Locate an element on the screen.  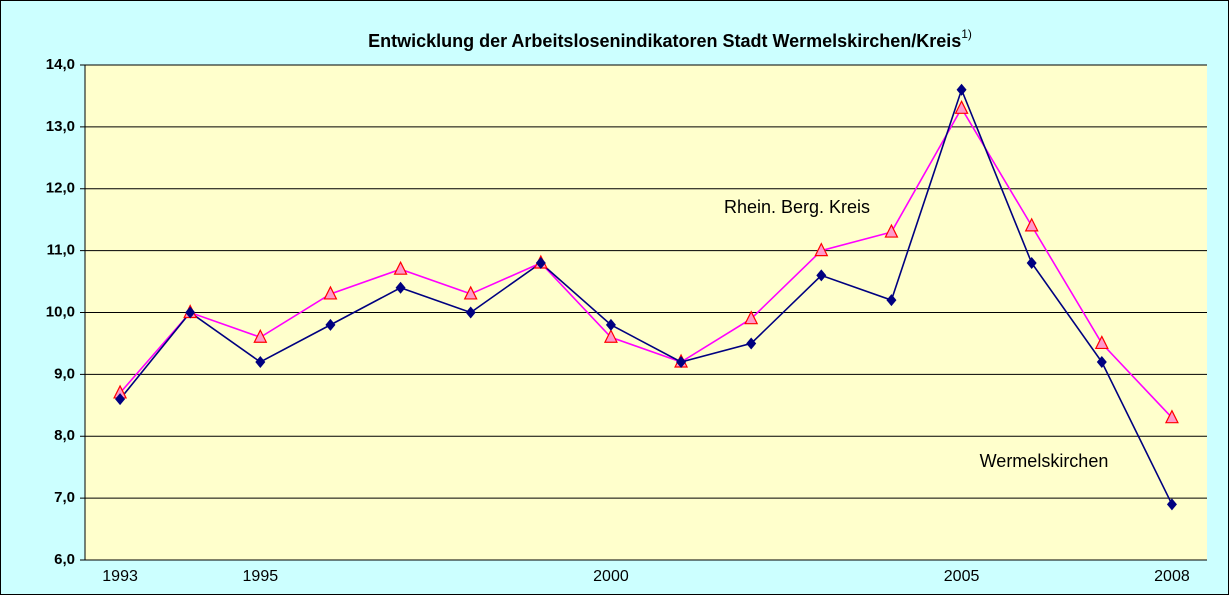
y-tick-label: 8,0 is located at coordinates (64, 435).